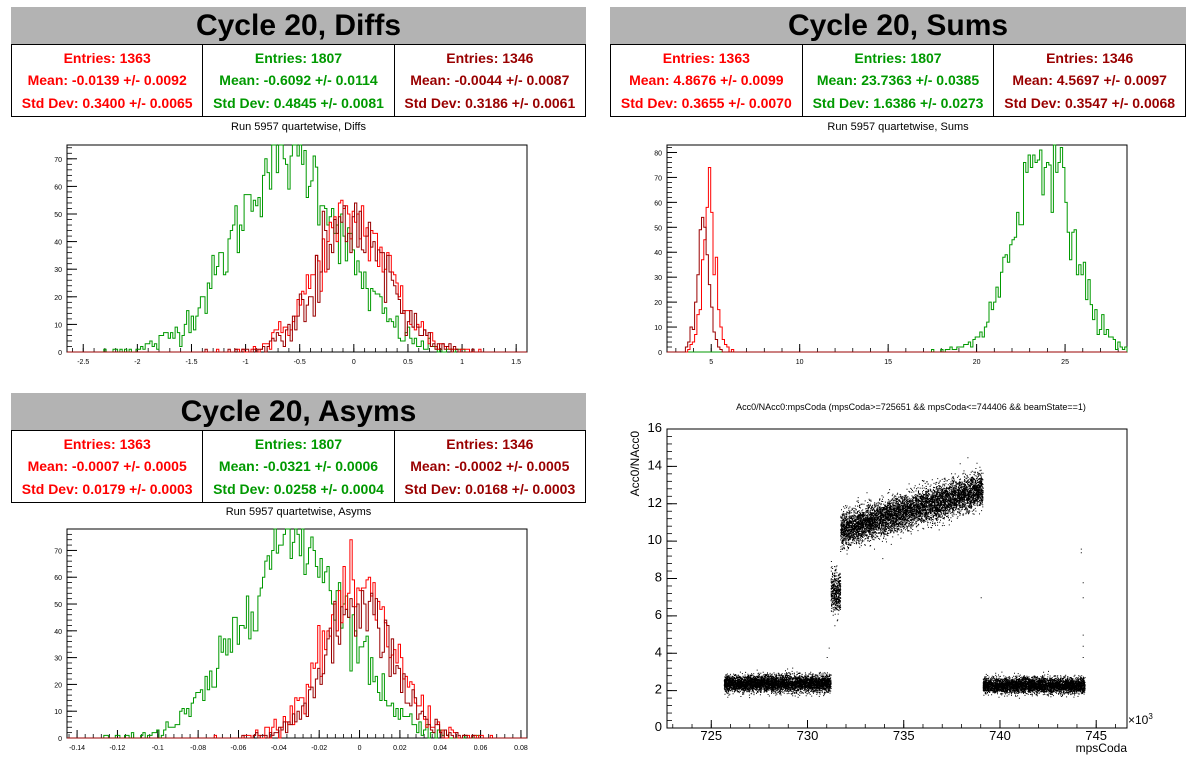  Describe the element at coordinates (77, 748) in the screenshot. I see `x-tick-label: -0.14` at that location.